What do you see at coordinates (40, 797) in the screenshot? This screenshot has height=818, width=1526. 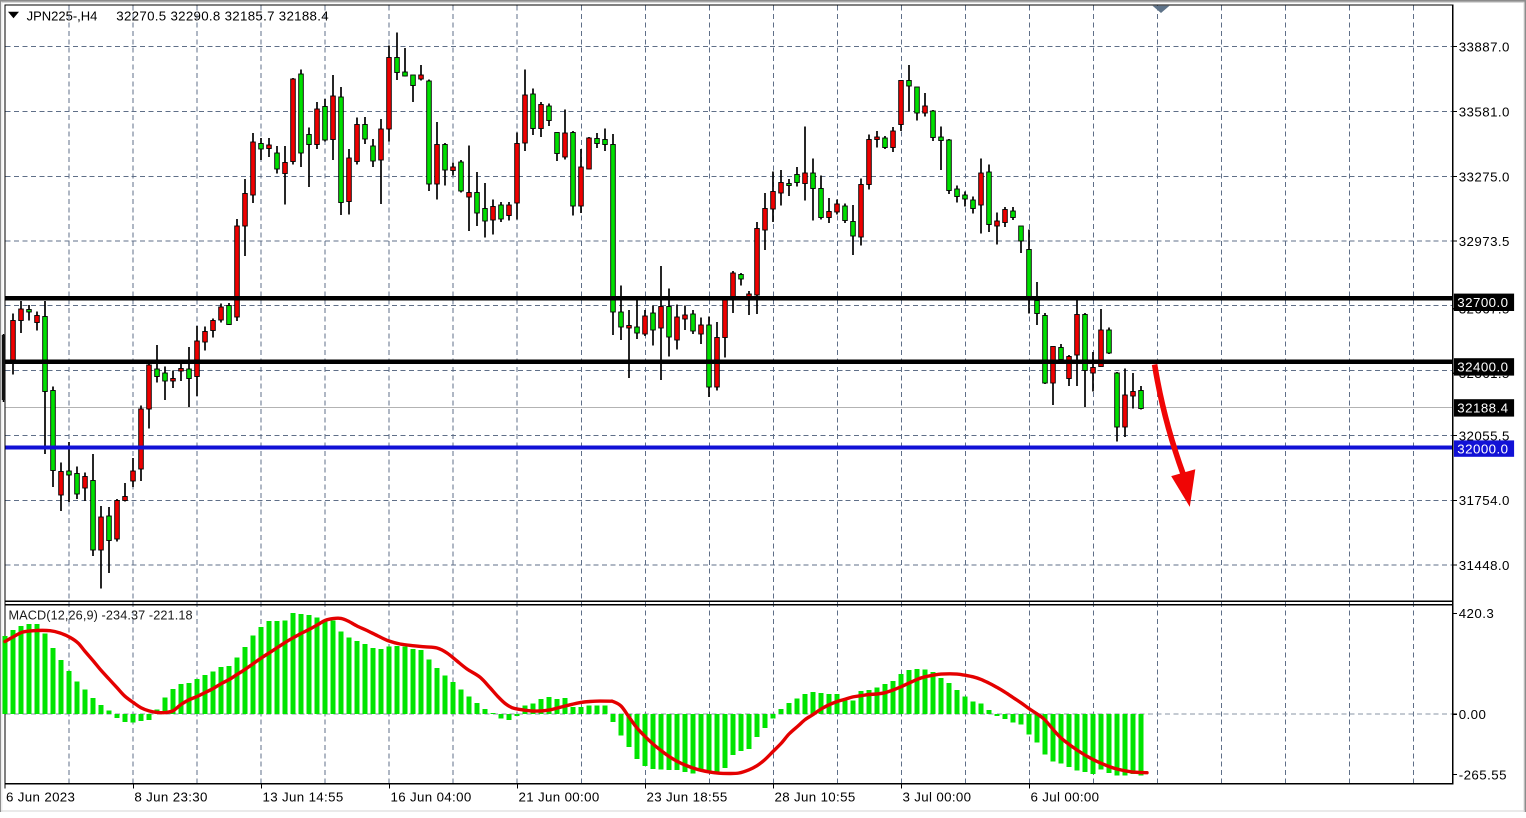 I see `svg-text: 6 Jun 2023` at bounding box center [40, 797].